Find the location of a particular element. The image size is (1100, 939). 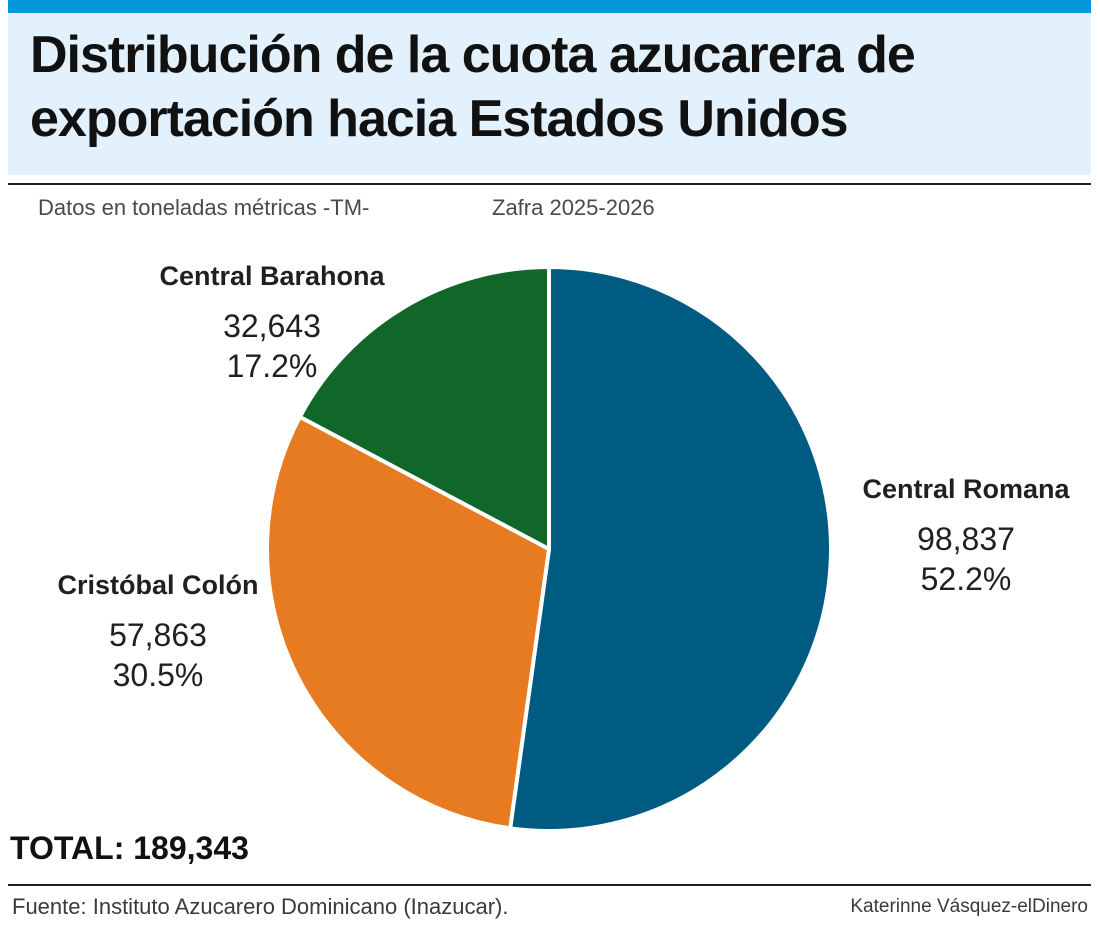

header-divider is located at coordinates (549, 184).